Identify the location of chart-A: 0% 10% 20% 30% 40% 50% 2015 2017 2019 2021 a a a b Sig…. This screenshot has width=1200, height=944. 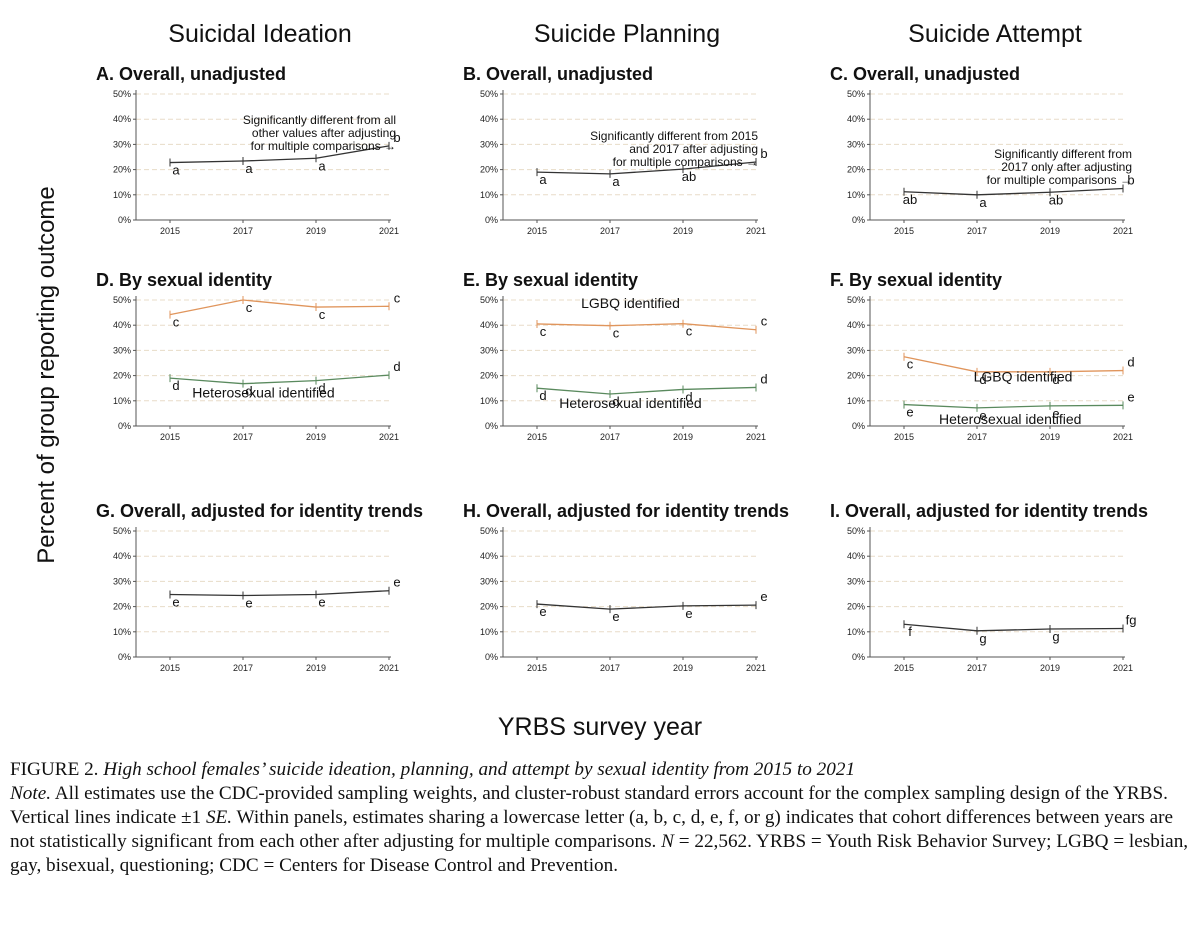
(257, 162).